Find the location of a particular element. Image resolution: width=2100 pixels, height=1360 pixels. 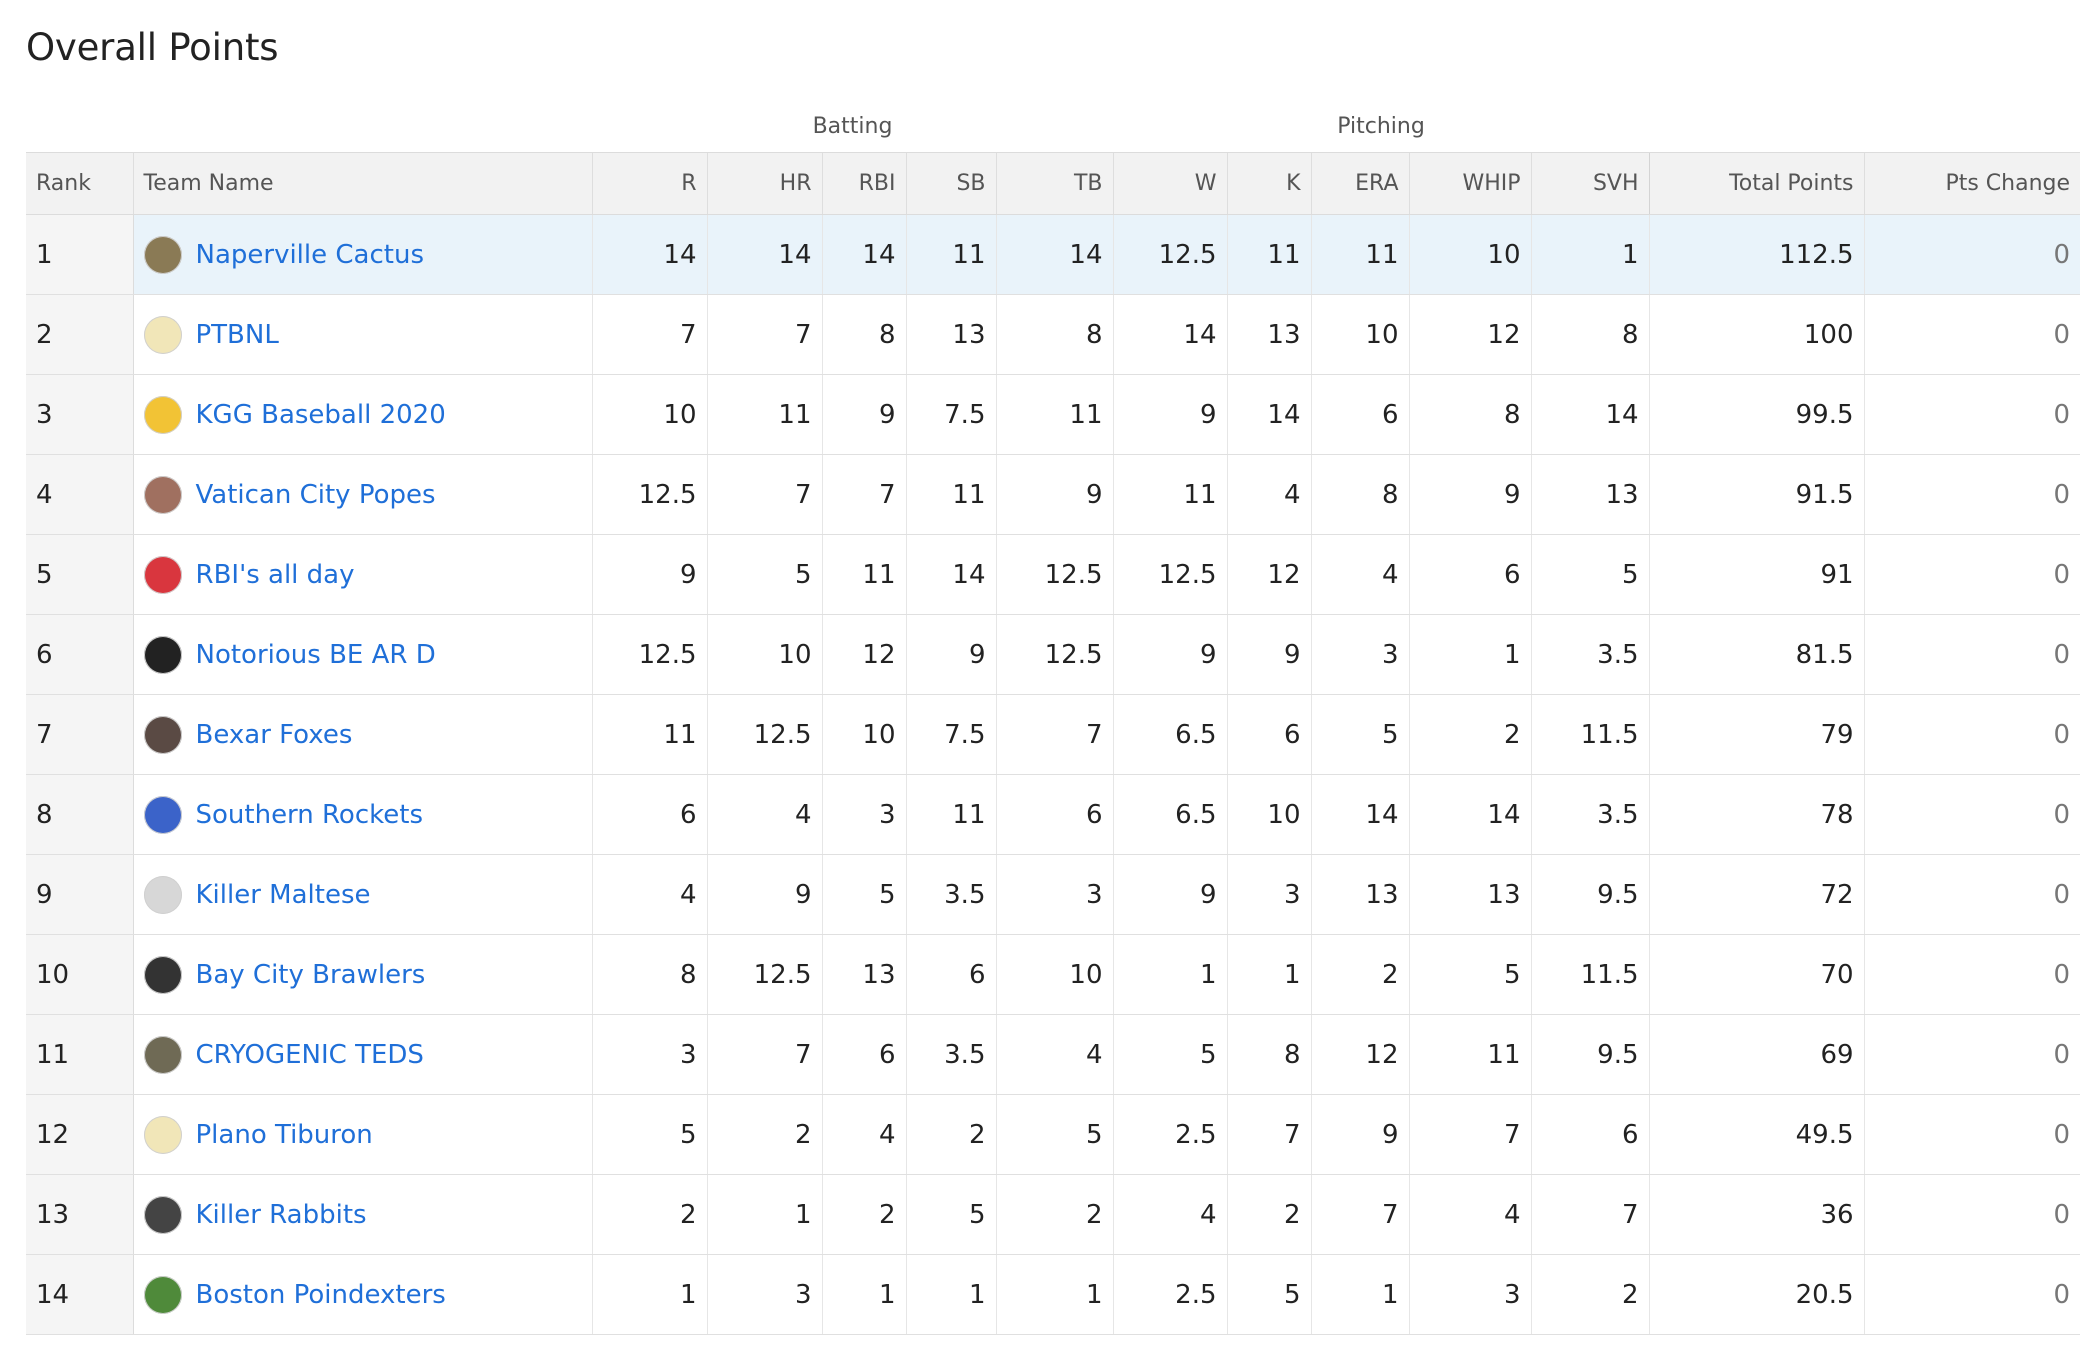

stat-w-cell: 12.5 is located at coordinates (1170, 254).